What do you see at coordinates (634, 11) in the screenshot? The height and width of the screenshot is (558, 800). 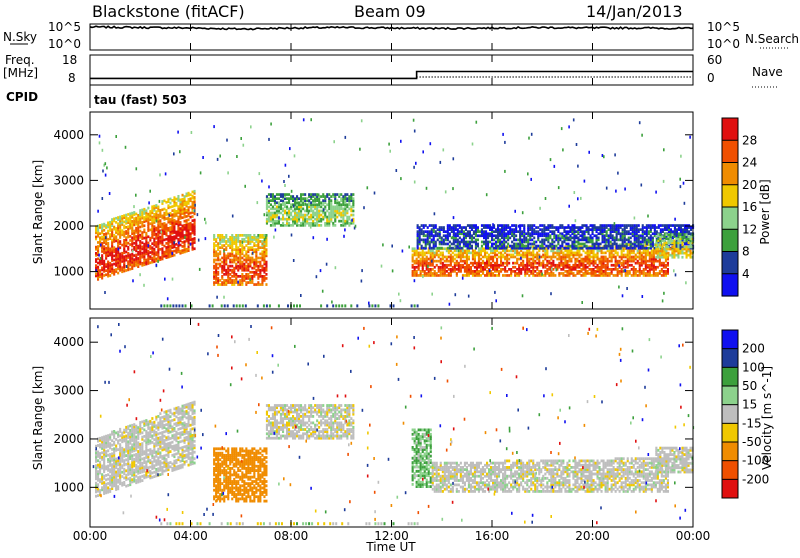 I see `date-label: 14/Jan/2013` at bounding box center [634, 11].